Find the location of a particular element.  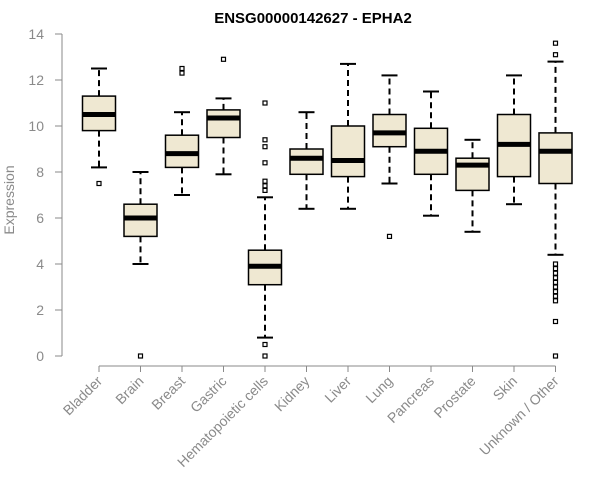

x-tick-label: Kidney is located at coordinates (292, 394).